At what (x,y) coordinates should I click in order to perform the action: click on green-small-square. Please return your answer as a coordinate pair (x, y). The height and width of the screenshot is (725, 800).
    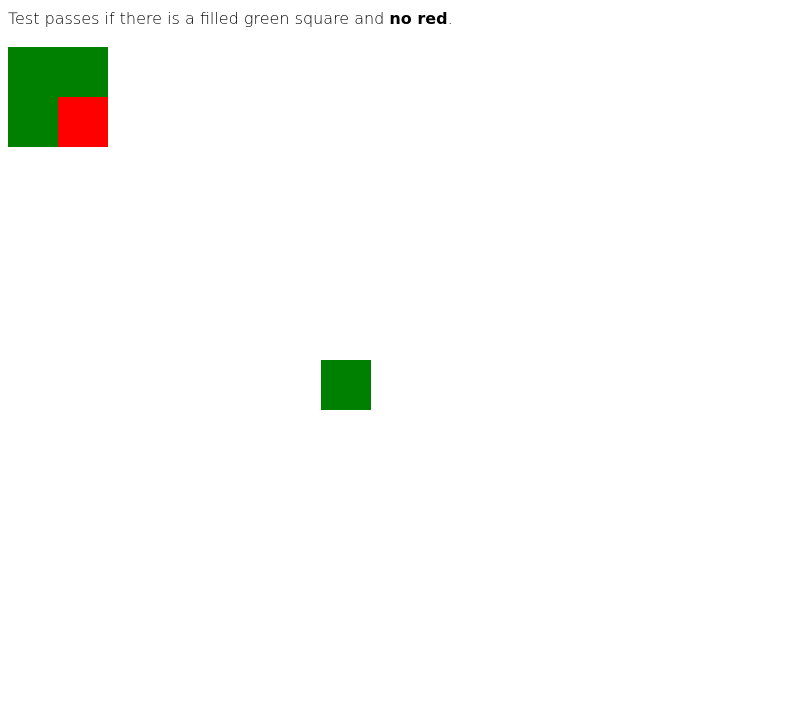
    Looking at the image, I should click on (346, 385).